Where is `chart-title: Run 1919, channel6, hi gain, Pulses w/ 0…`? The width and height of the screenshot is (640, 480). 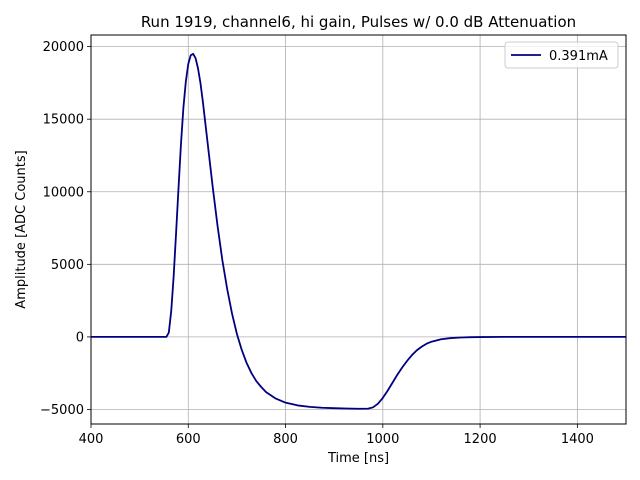 chart-title: Run 1919, channel6, hi gain, Pulses w/ 0… is located at coordinates (358, 22).